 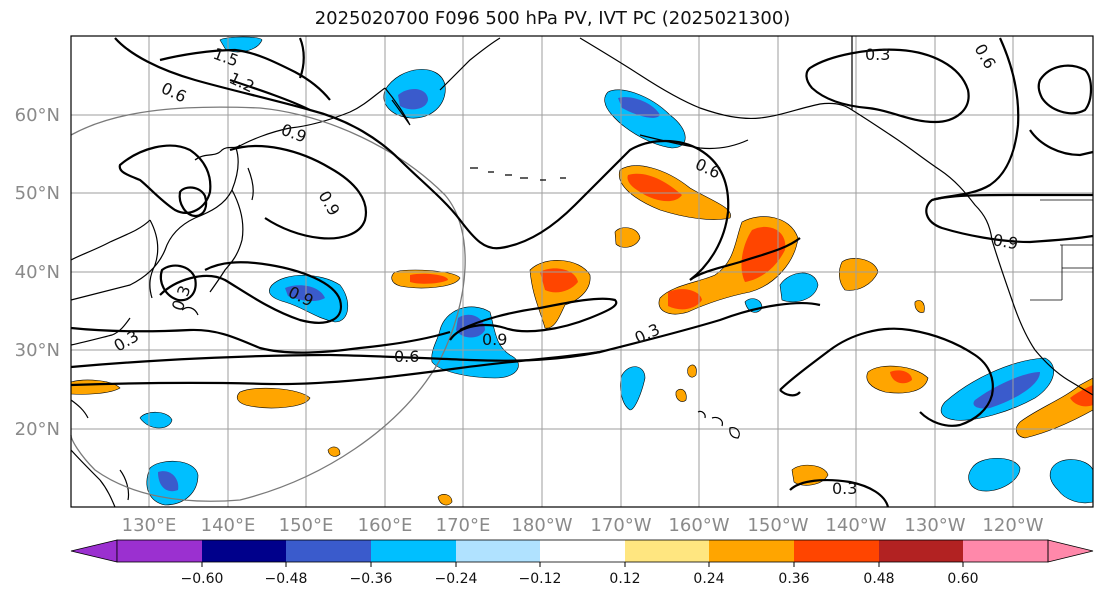 What do you see at coordinates (620, 525) in the screenshot?
I see `lon-label: 170°W` at bounding box center [620, 525].